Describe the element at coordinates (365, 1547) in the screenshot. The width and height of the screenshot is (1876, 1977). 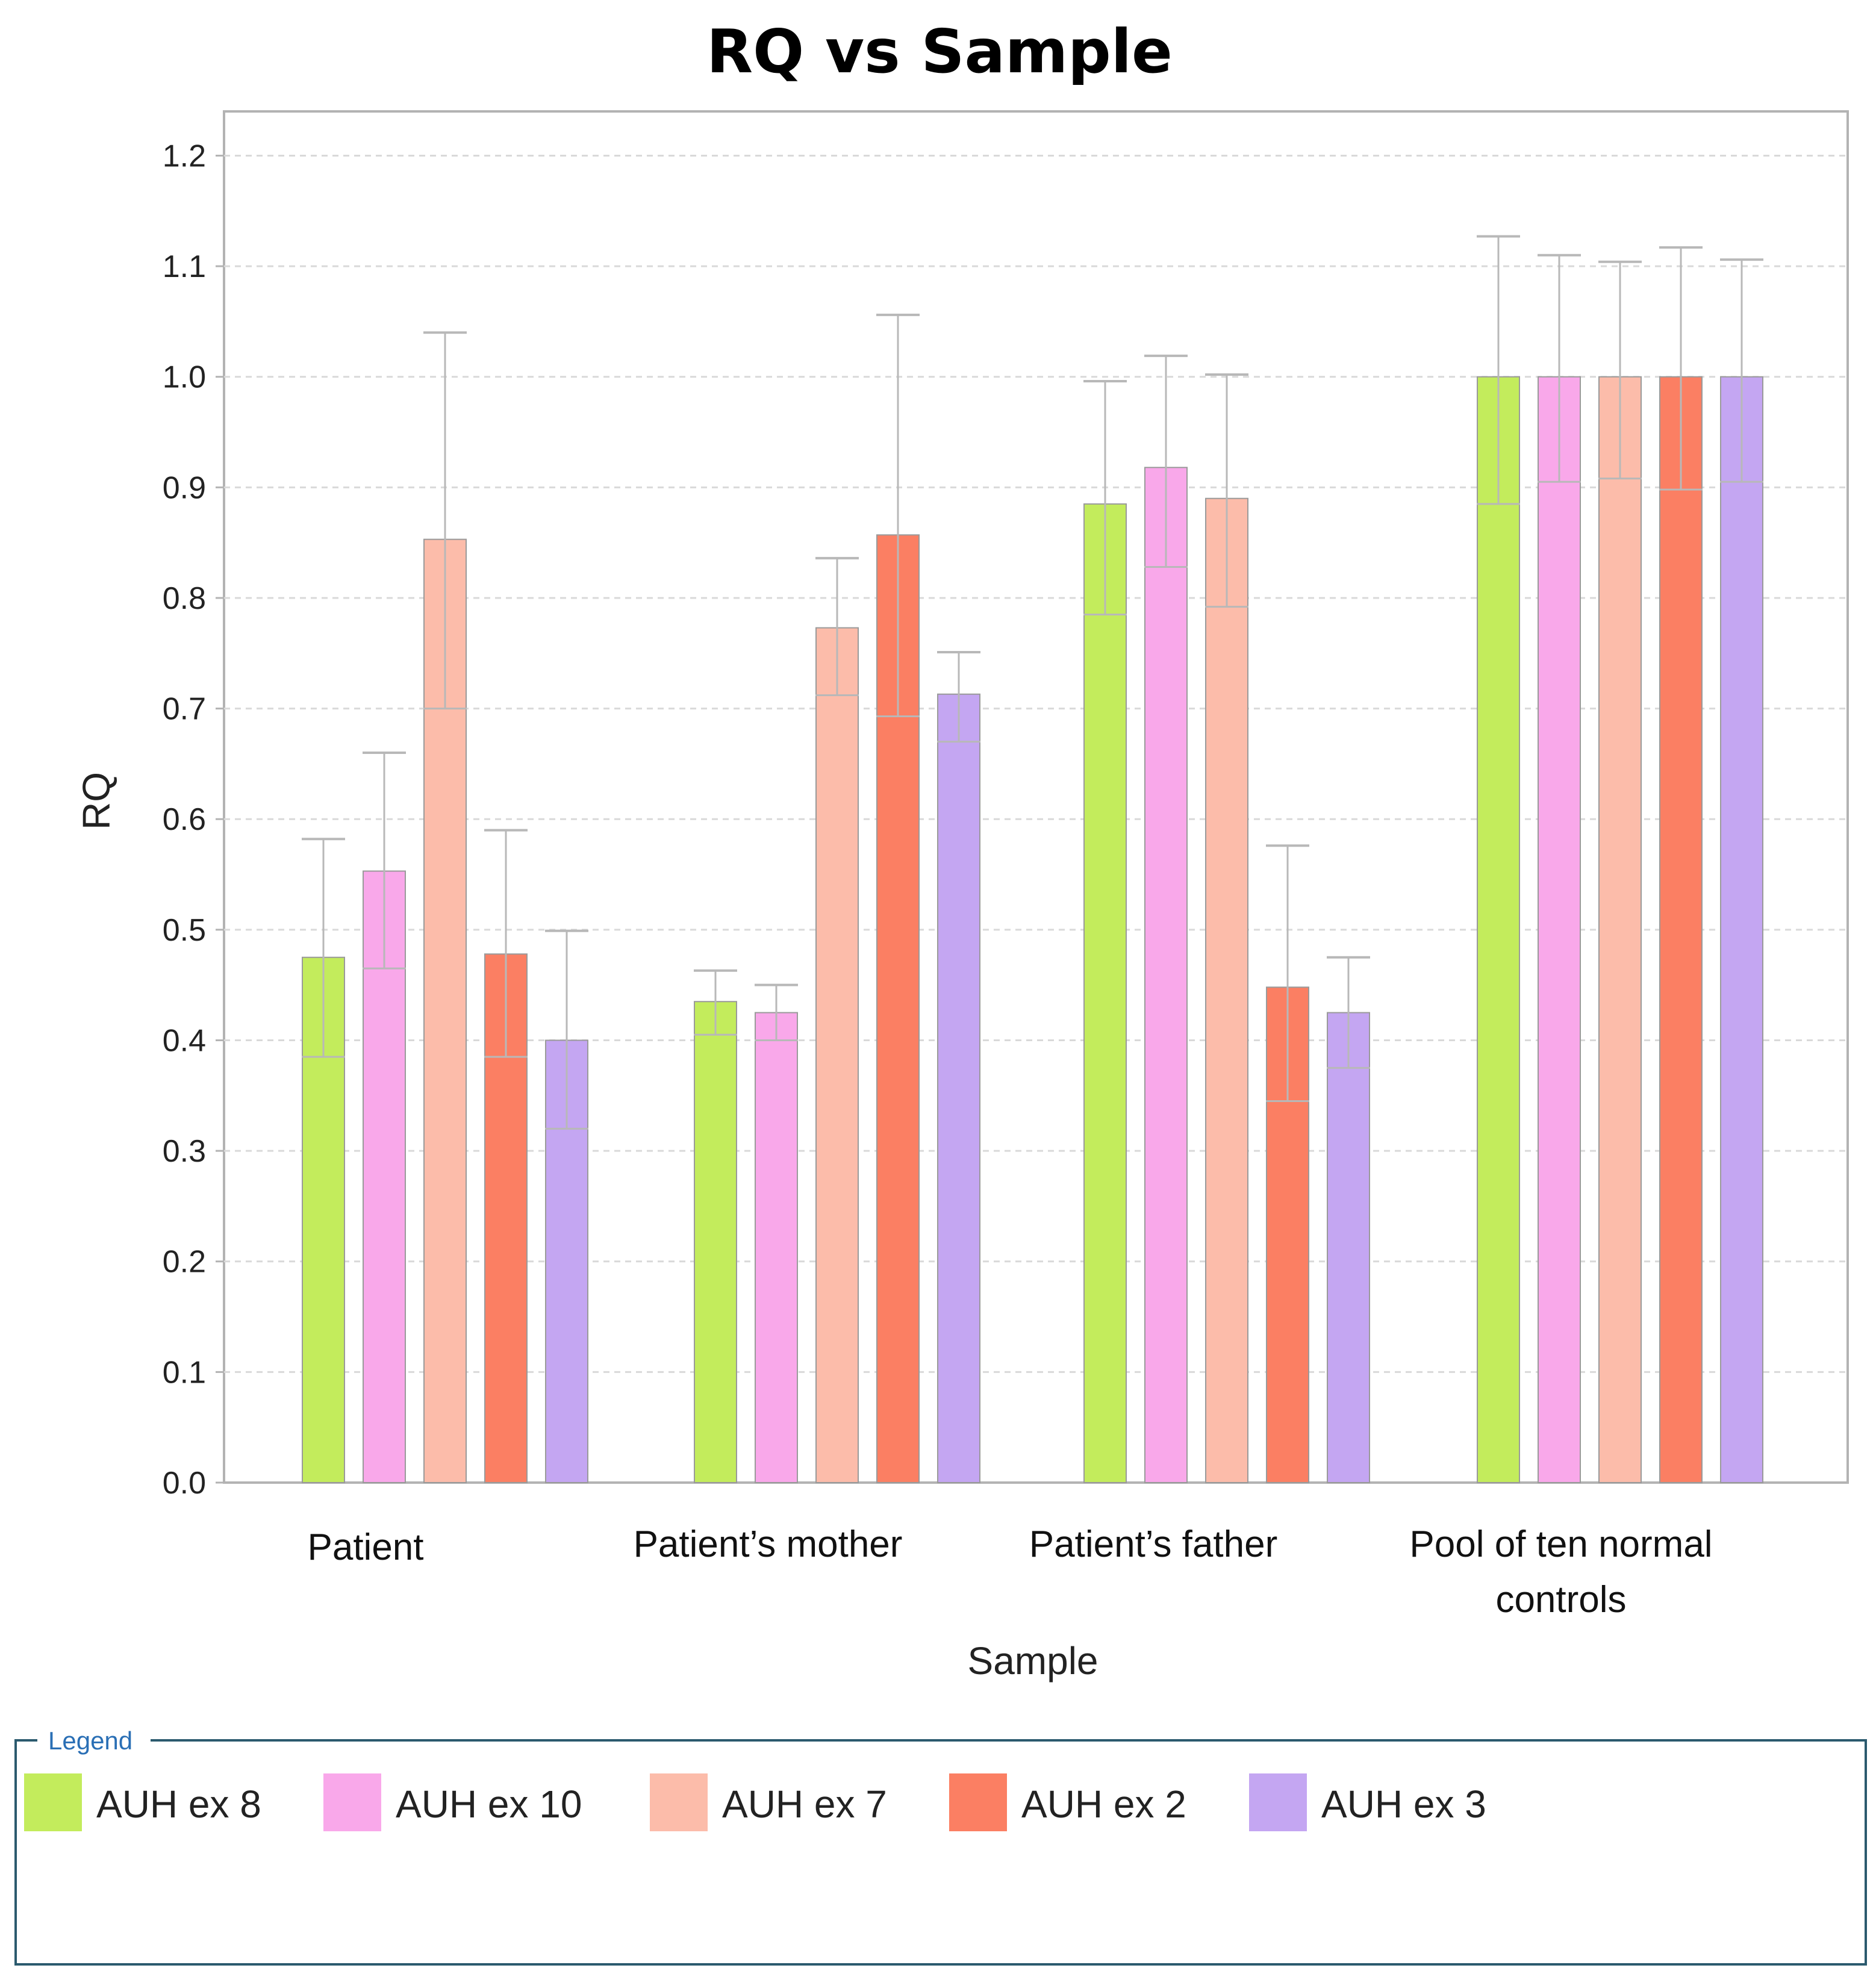
I see `x-category-label: Patient` at that location.